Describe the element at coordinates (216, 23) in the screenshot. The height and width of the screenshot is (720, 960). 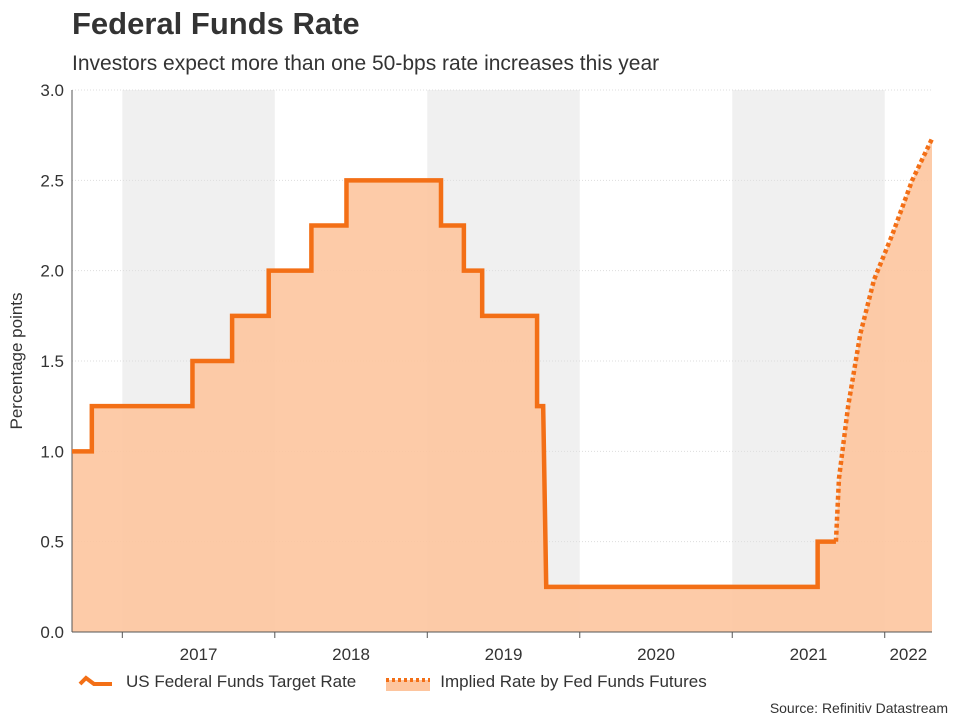
I see `chart-title: Federal Funds Rate` at that location.